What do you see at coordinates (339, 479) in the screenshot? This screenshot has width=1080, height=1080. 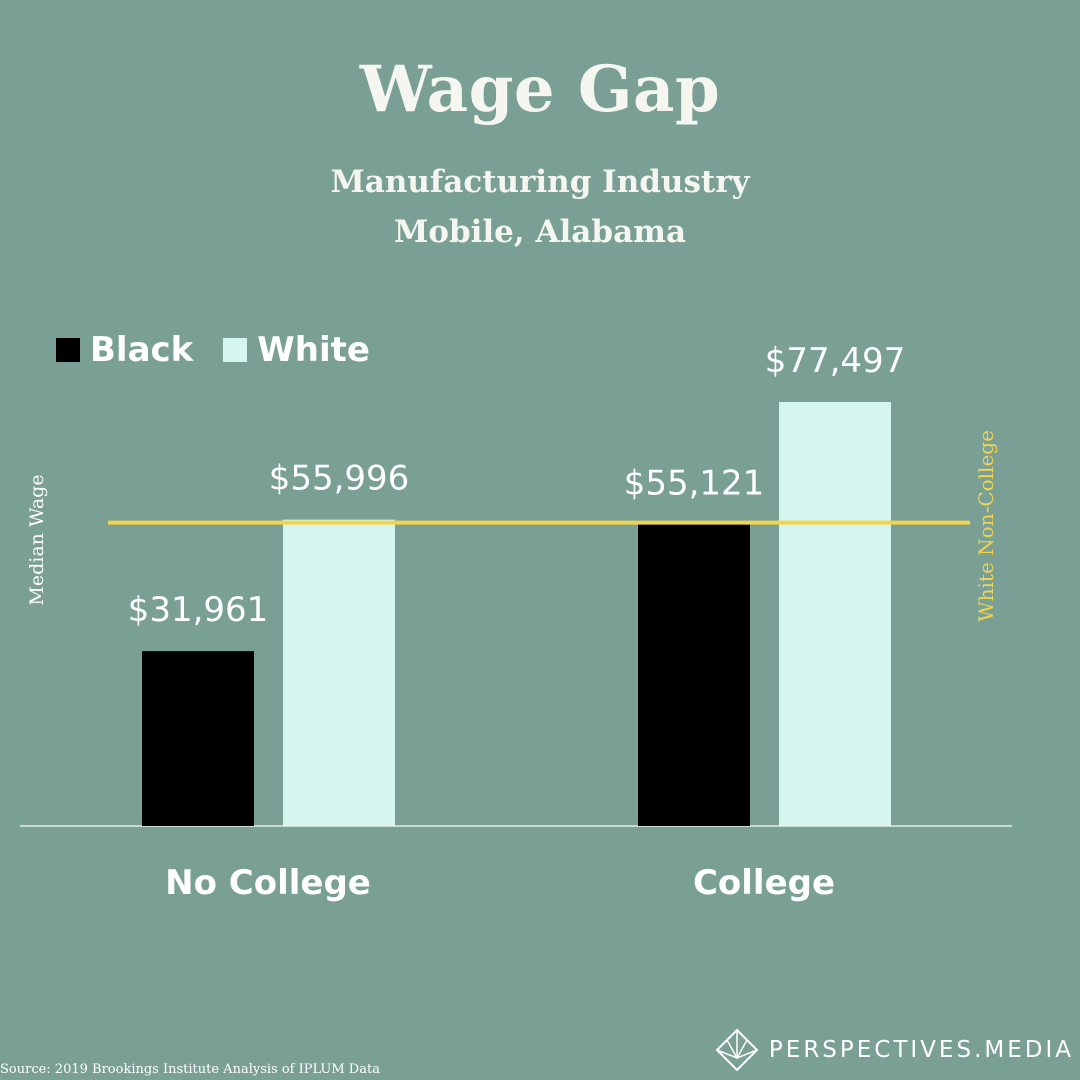 I see `data-label-white-no-college: $55,996` at bounding box center [339, 479].